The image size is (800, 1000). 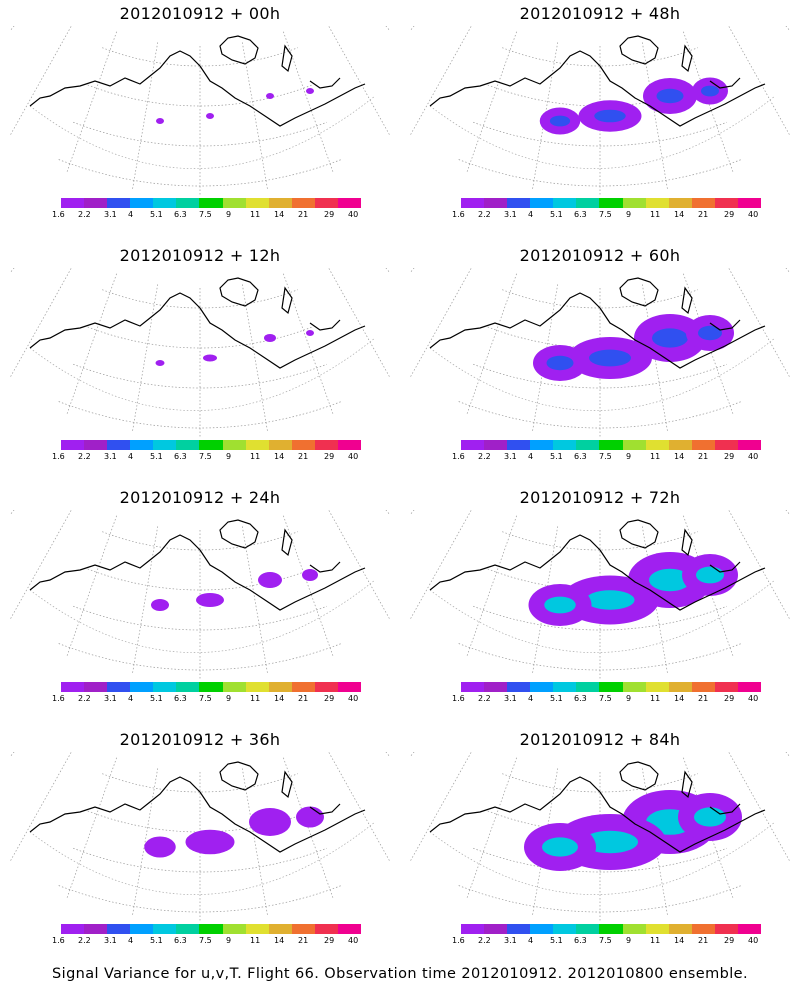 What do you see at coordinates (255, 698) in the screenshot?
I see `colorbar-label: 11` at bounding box center [255, 698].